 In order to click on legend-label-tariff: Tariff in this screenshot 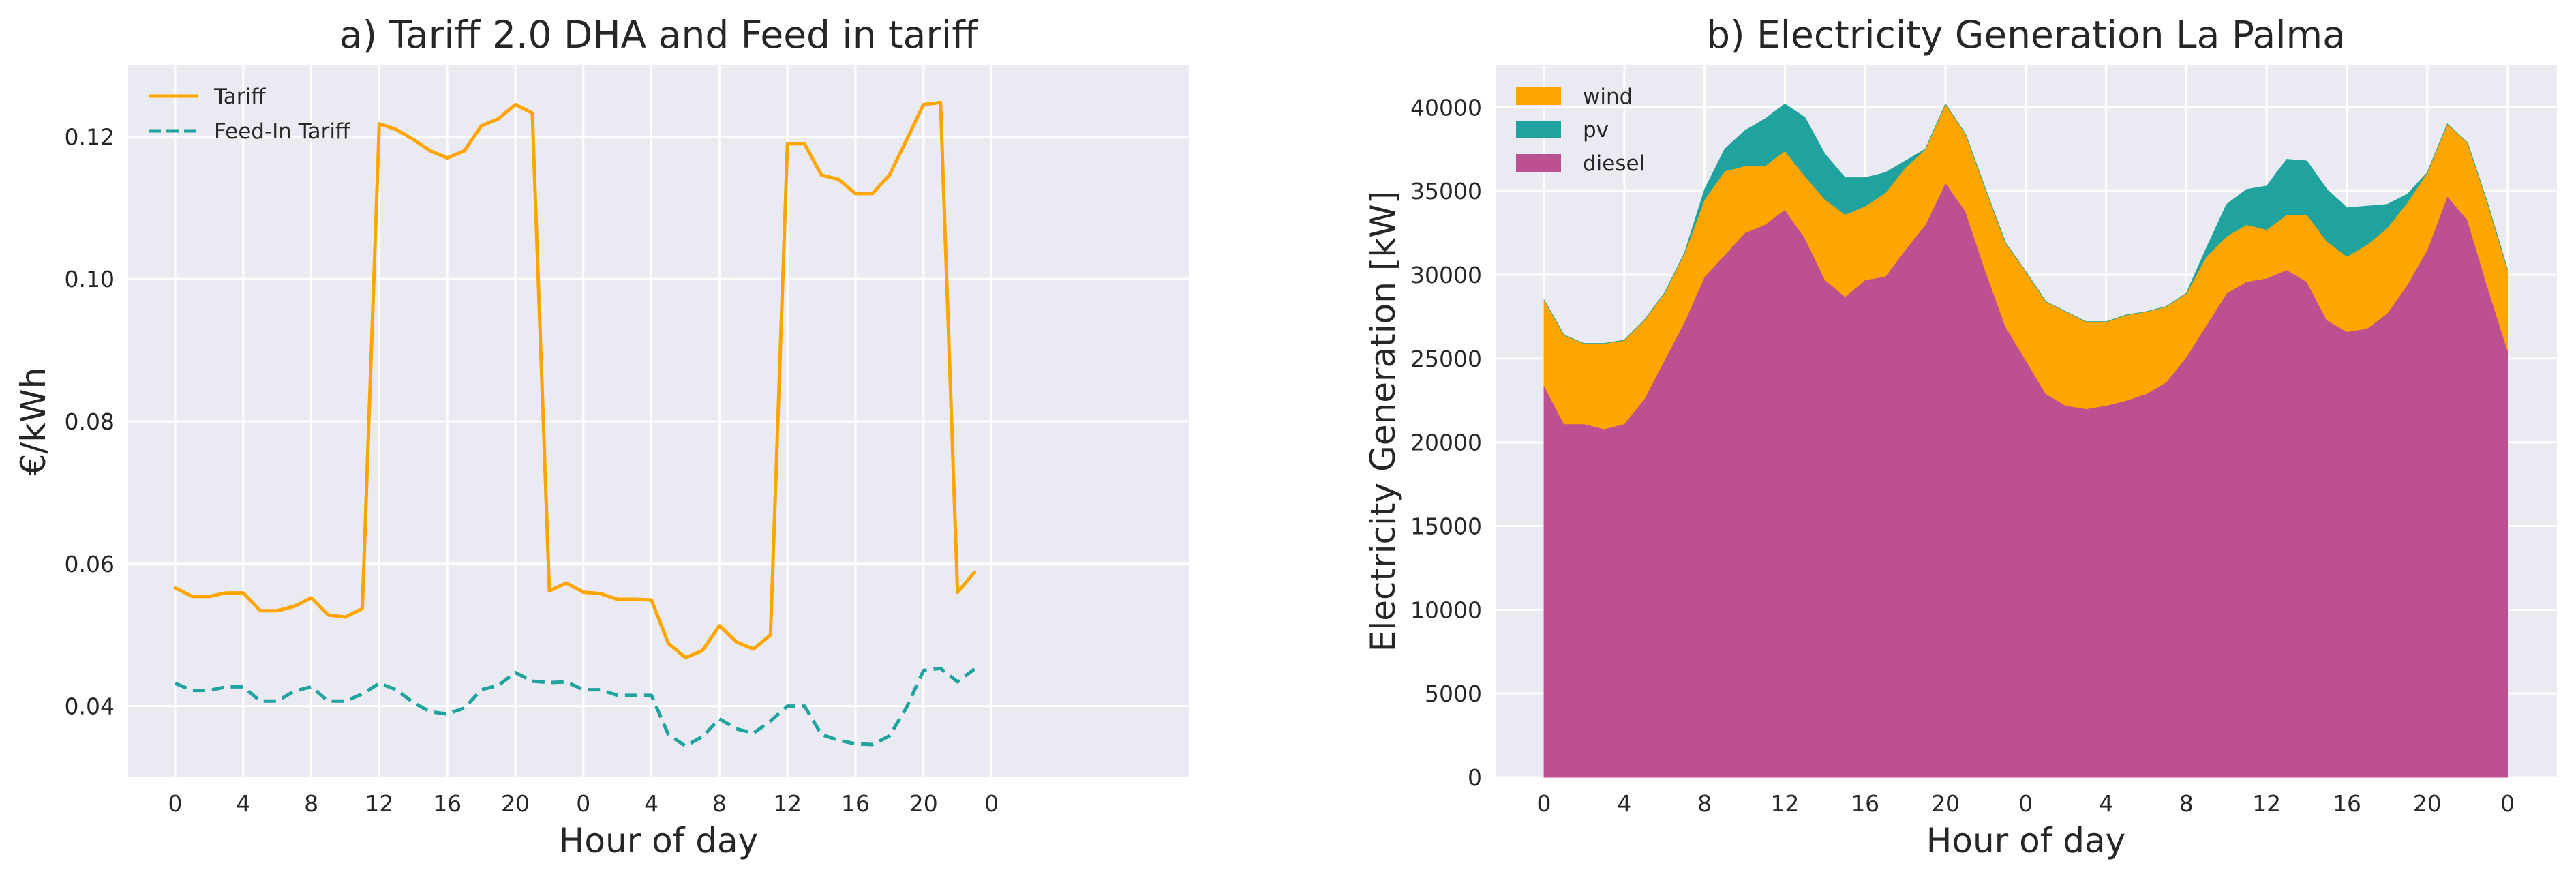, I will do `click(239, 97)`.